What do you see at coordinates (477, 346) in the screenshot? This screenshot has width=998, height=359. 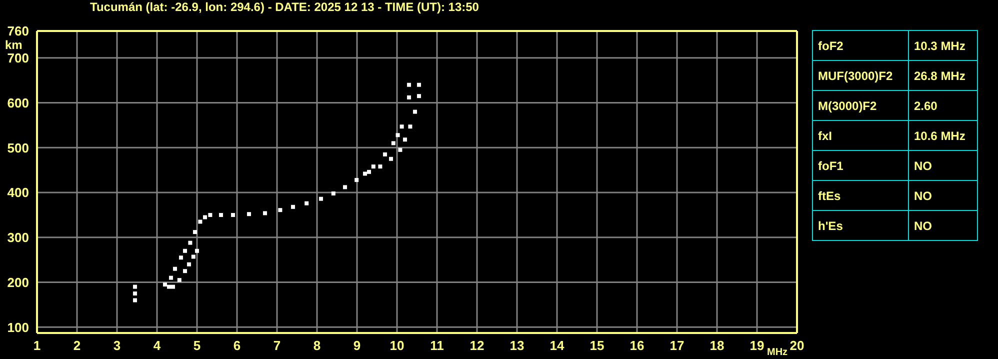 I see `x-tick-label: 12` at bounding box center [477, 346].